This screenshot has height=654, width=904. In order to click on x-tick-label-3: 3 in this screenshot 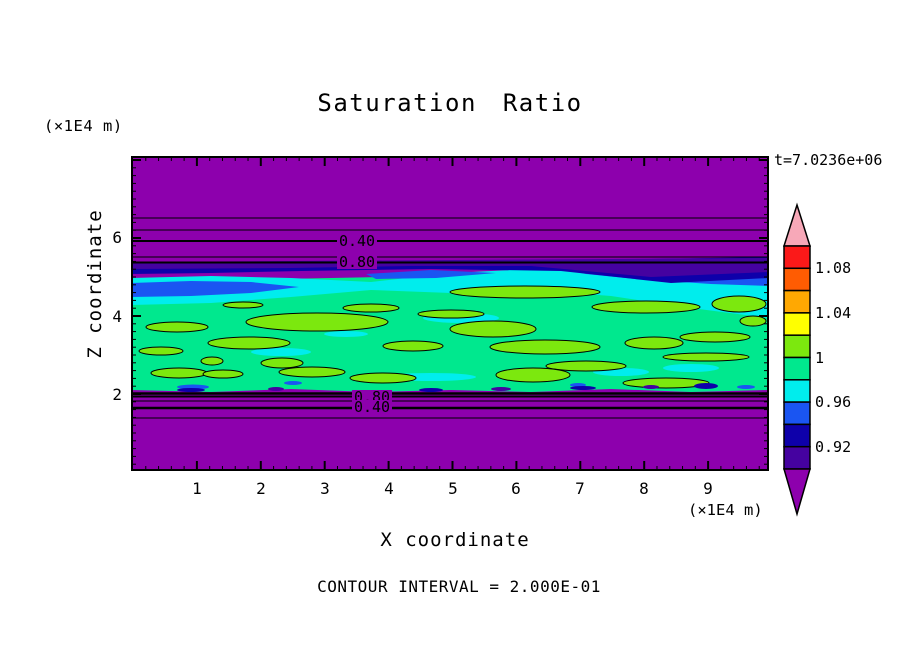, I will do `click(325, 488)`.